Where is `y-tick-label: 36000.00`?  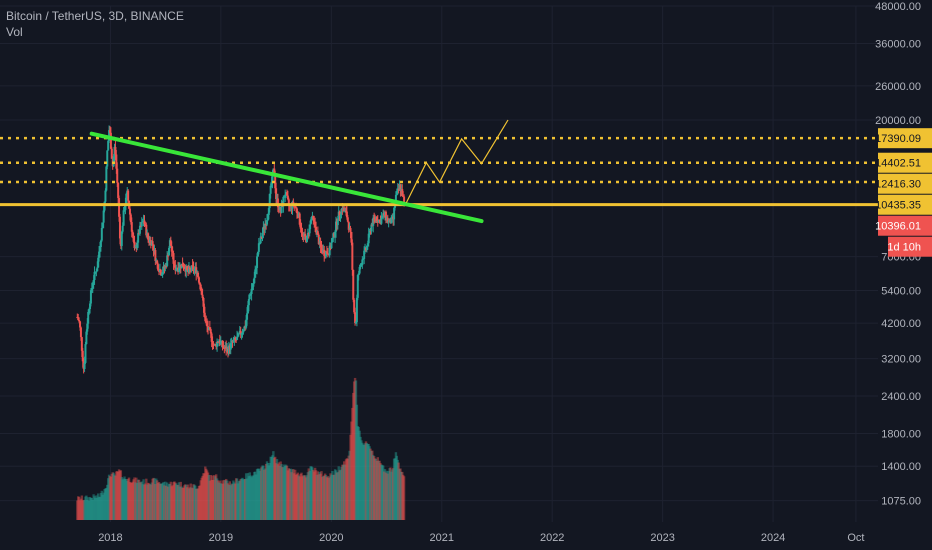
y-tick-label: 36000.00 is located at coordinates (898, 44).